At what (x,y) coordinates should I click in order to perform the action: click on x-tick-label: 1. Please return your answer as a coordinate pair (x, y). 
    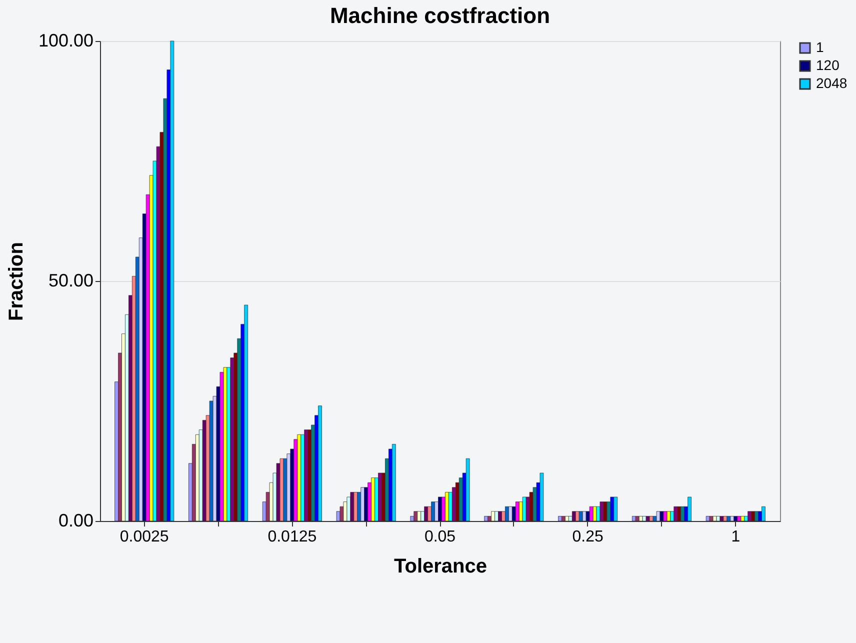
    Looking at the image, I should click on (735, 537).